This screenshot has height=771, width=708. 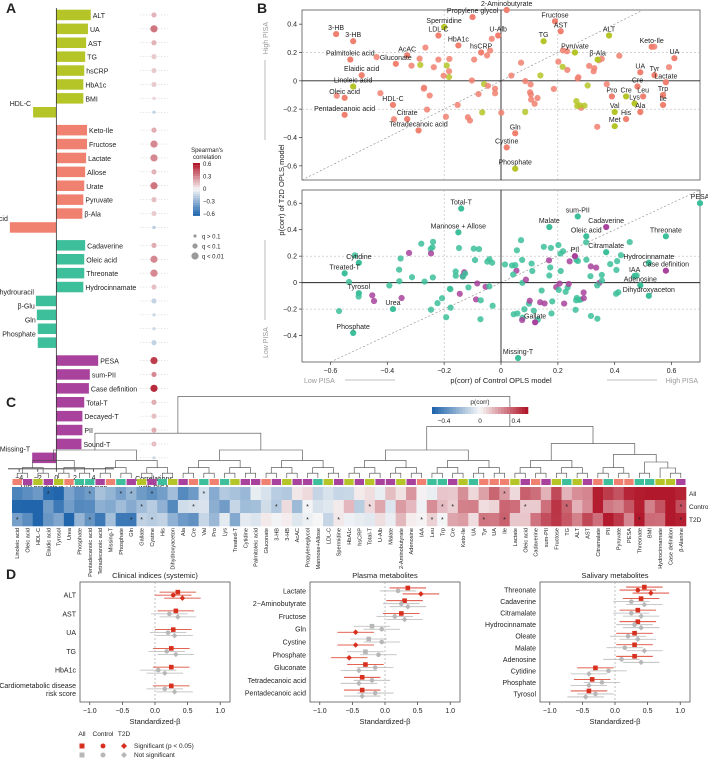 I want to click on scatter-top-label-9: 3-HB, so click(x=353, y=35).